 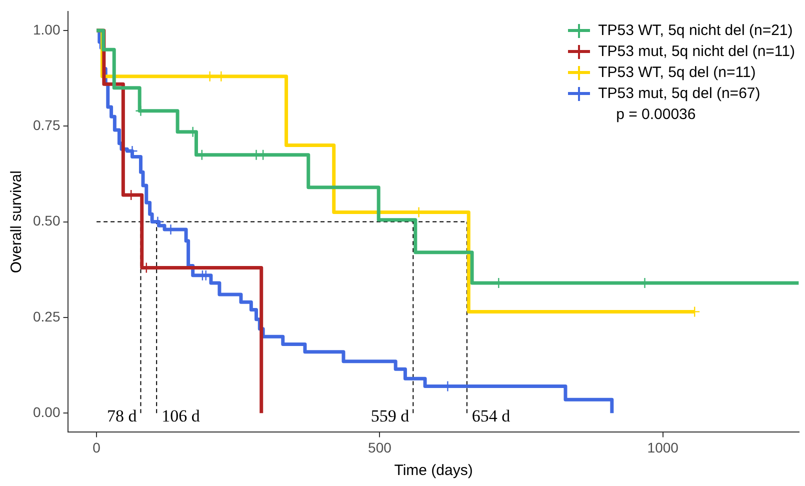 What do you see at coordinates (46, 220) in the screenshot?
I see `y-tick-label: 0.50` at bounding box center [46, 220].